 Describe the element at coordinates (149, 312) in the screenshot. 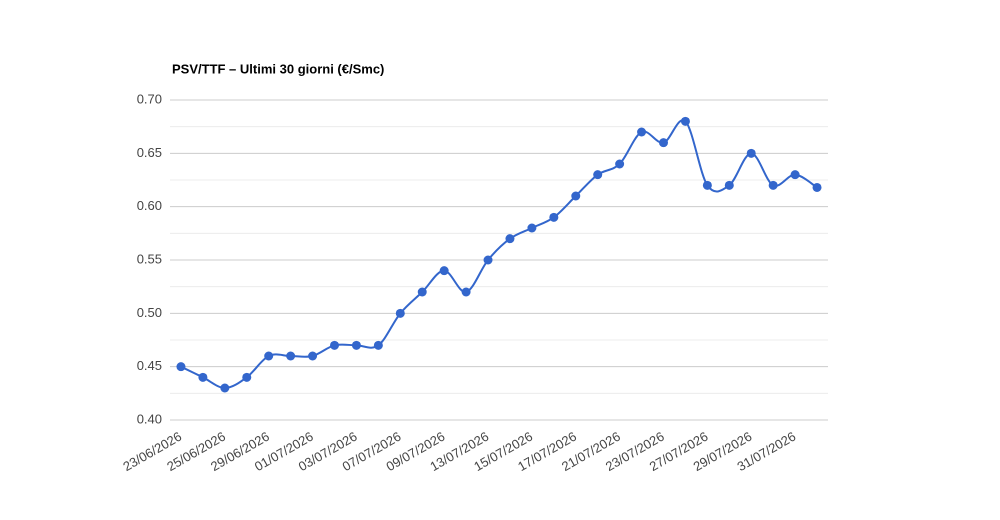

I see `y-tick-label: 0.50` at that location.